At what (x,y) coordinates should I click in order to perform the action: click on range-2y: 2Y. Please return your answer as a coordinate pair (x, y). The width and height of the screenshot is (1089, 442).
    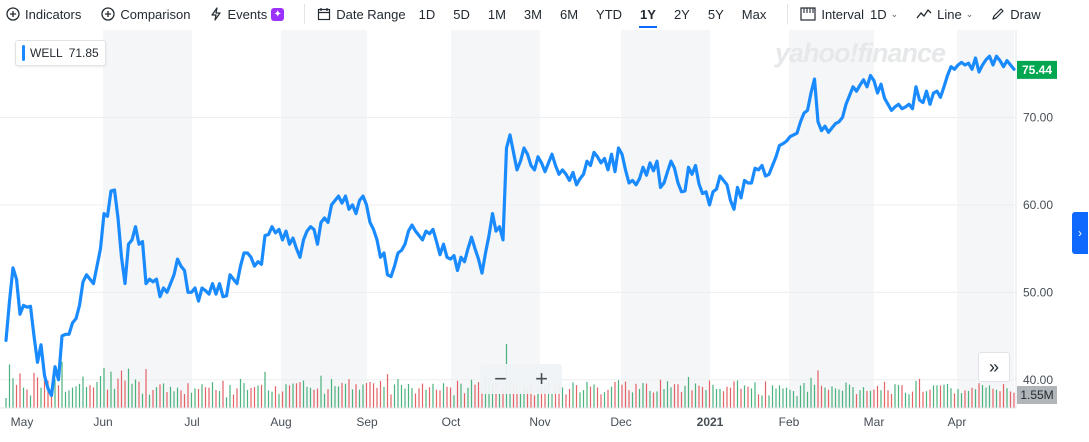
    Looking at the image, I should click on (681, 14).